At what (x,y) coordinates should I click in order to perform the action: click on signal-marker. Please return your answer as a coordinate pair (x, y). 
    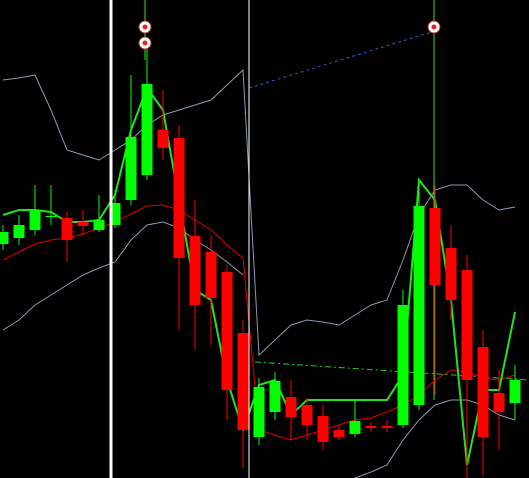
    Looking at the image, I should click on (289, 35).